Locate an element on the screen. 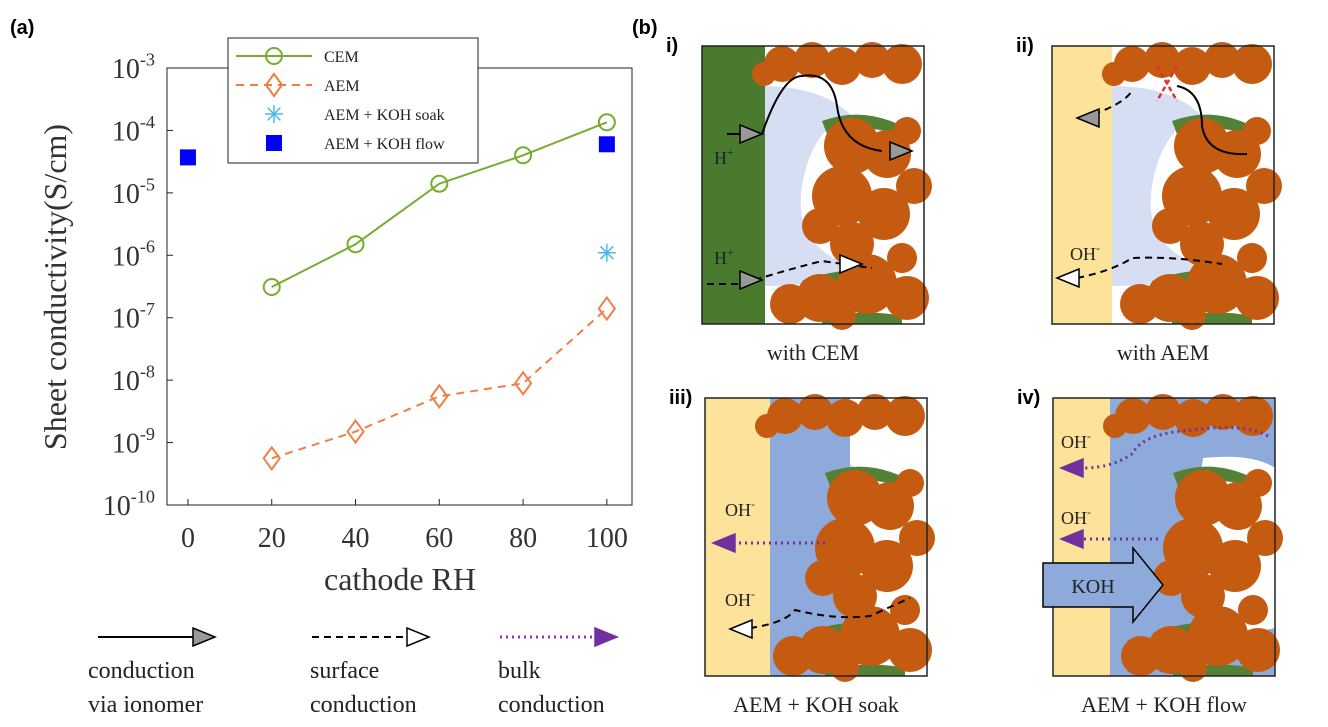 This screenshot has width=1328, height=727. legend-text: bulk is located at coordinates (519, 671).